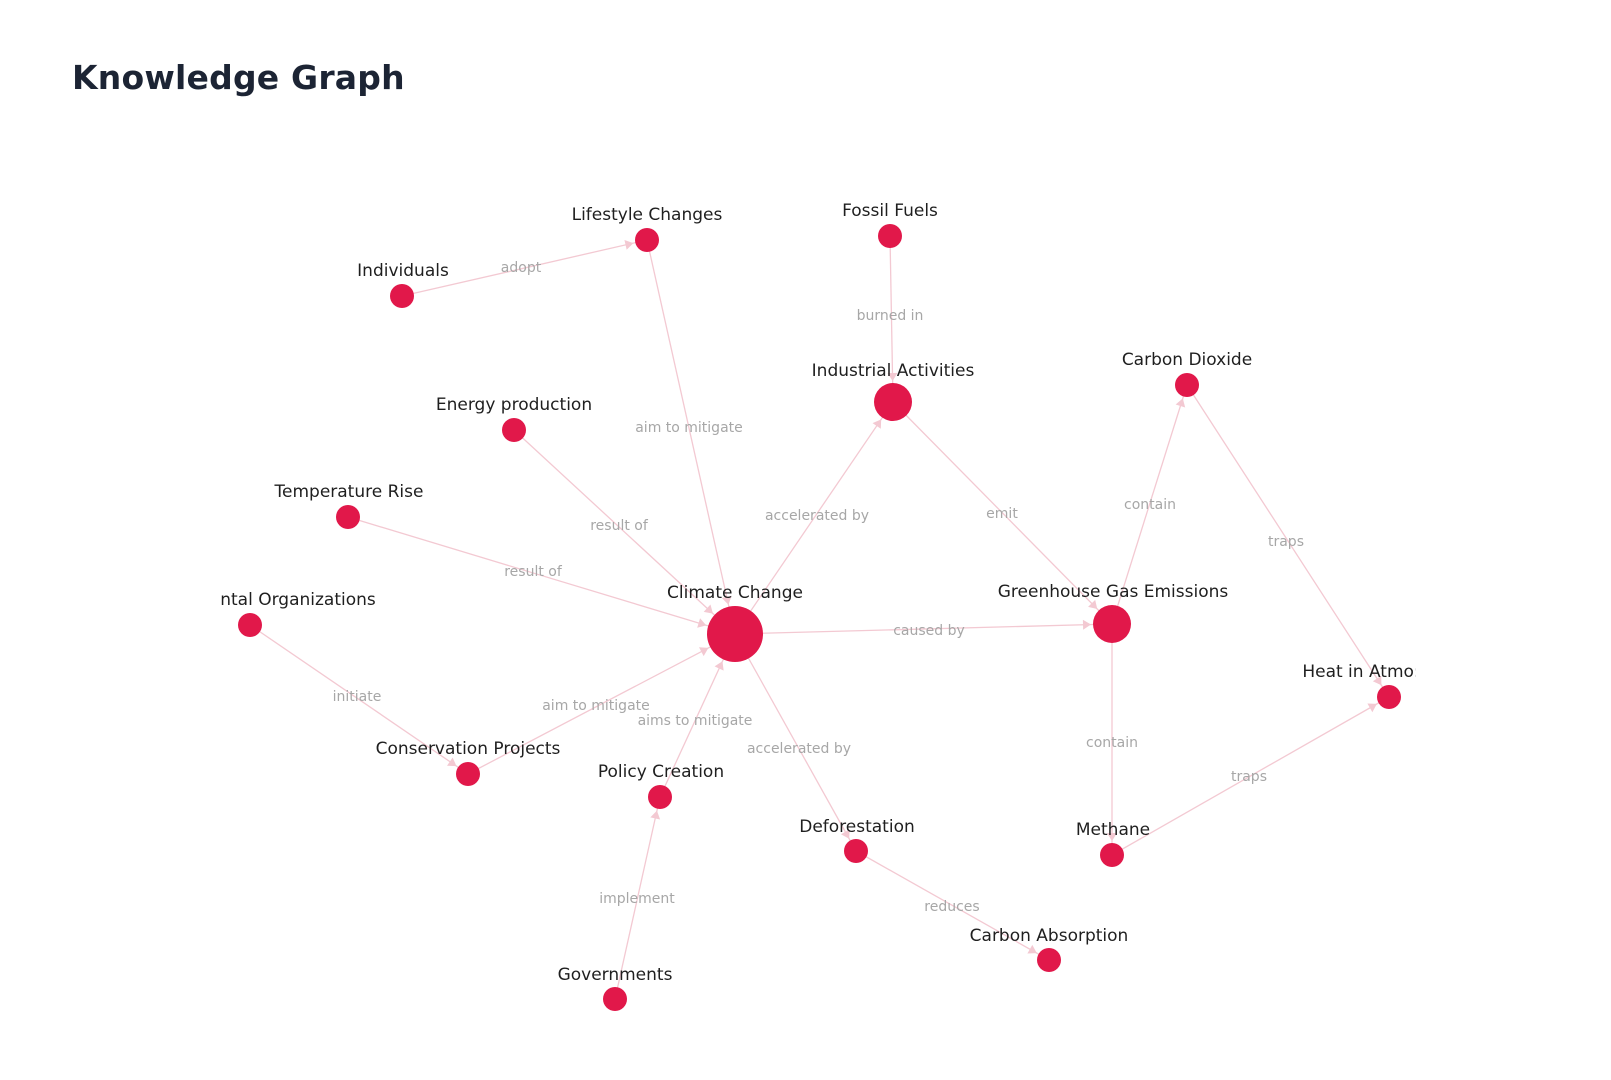 The height and width of the screenshot is (1080, 1611). Describe the element at coordinates (468, 749) in the screenshot. I see `node-label: Conservation Projects` at that location.